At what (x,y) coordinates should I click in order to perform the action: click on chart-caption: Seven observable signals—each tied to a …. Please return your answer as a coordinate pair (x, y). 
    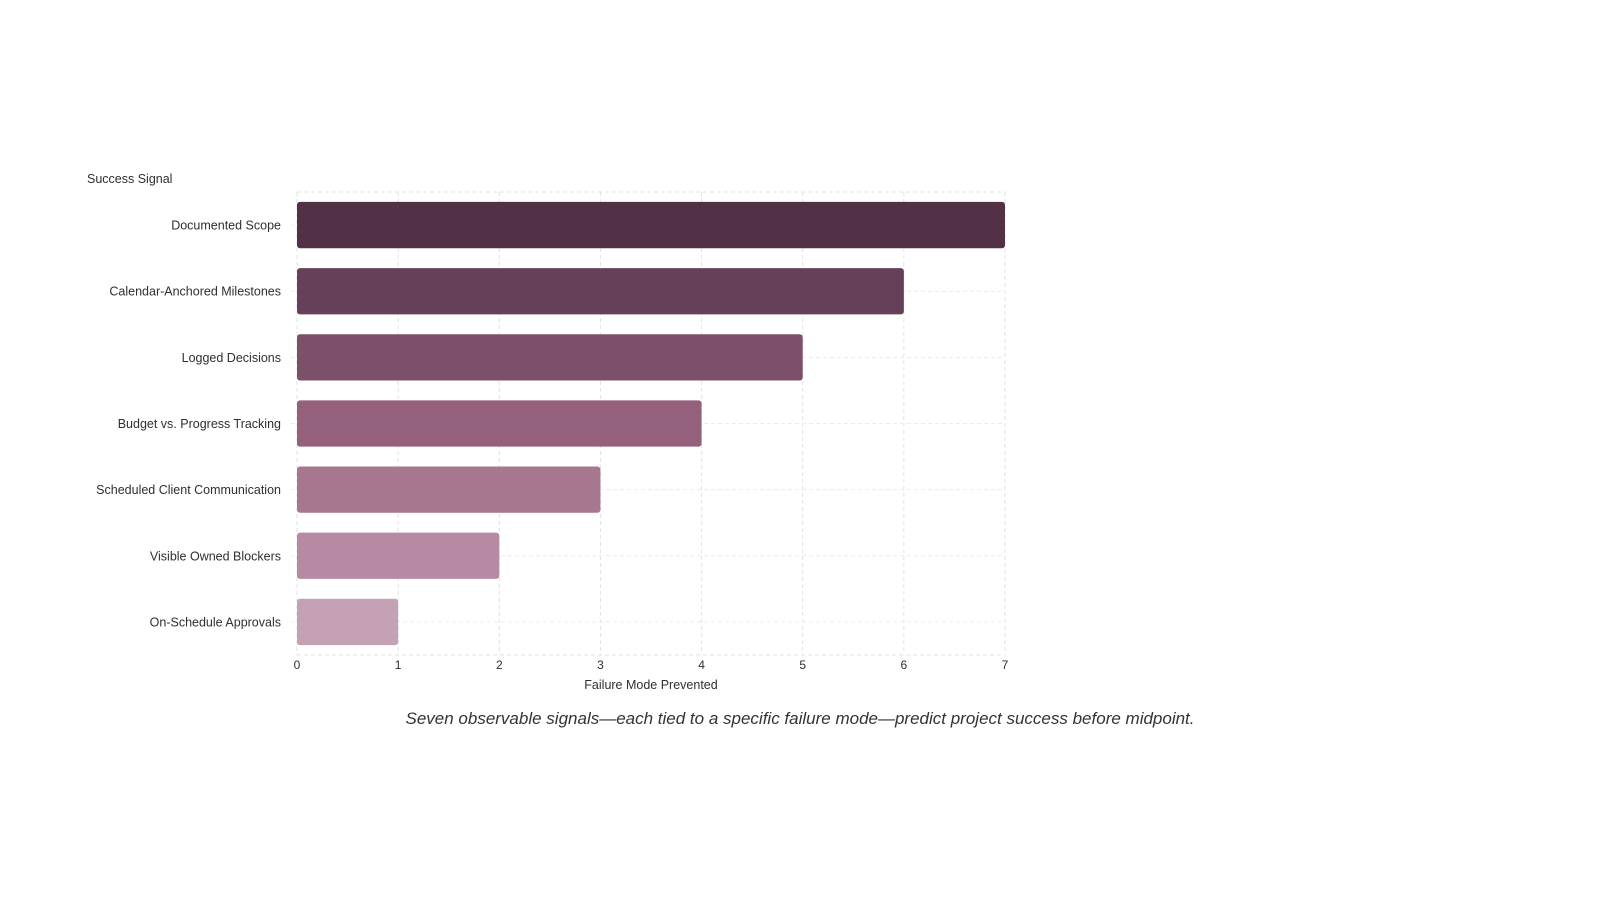
    Looking at the image, I should click on (800, 718).